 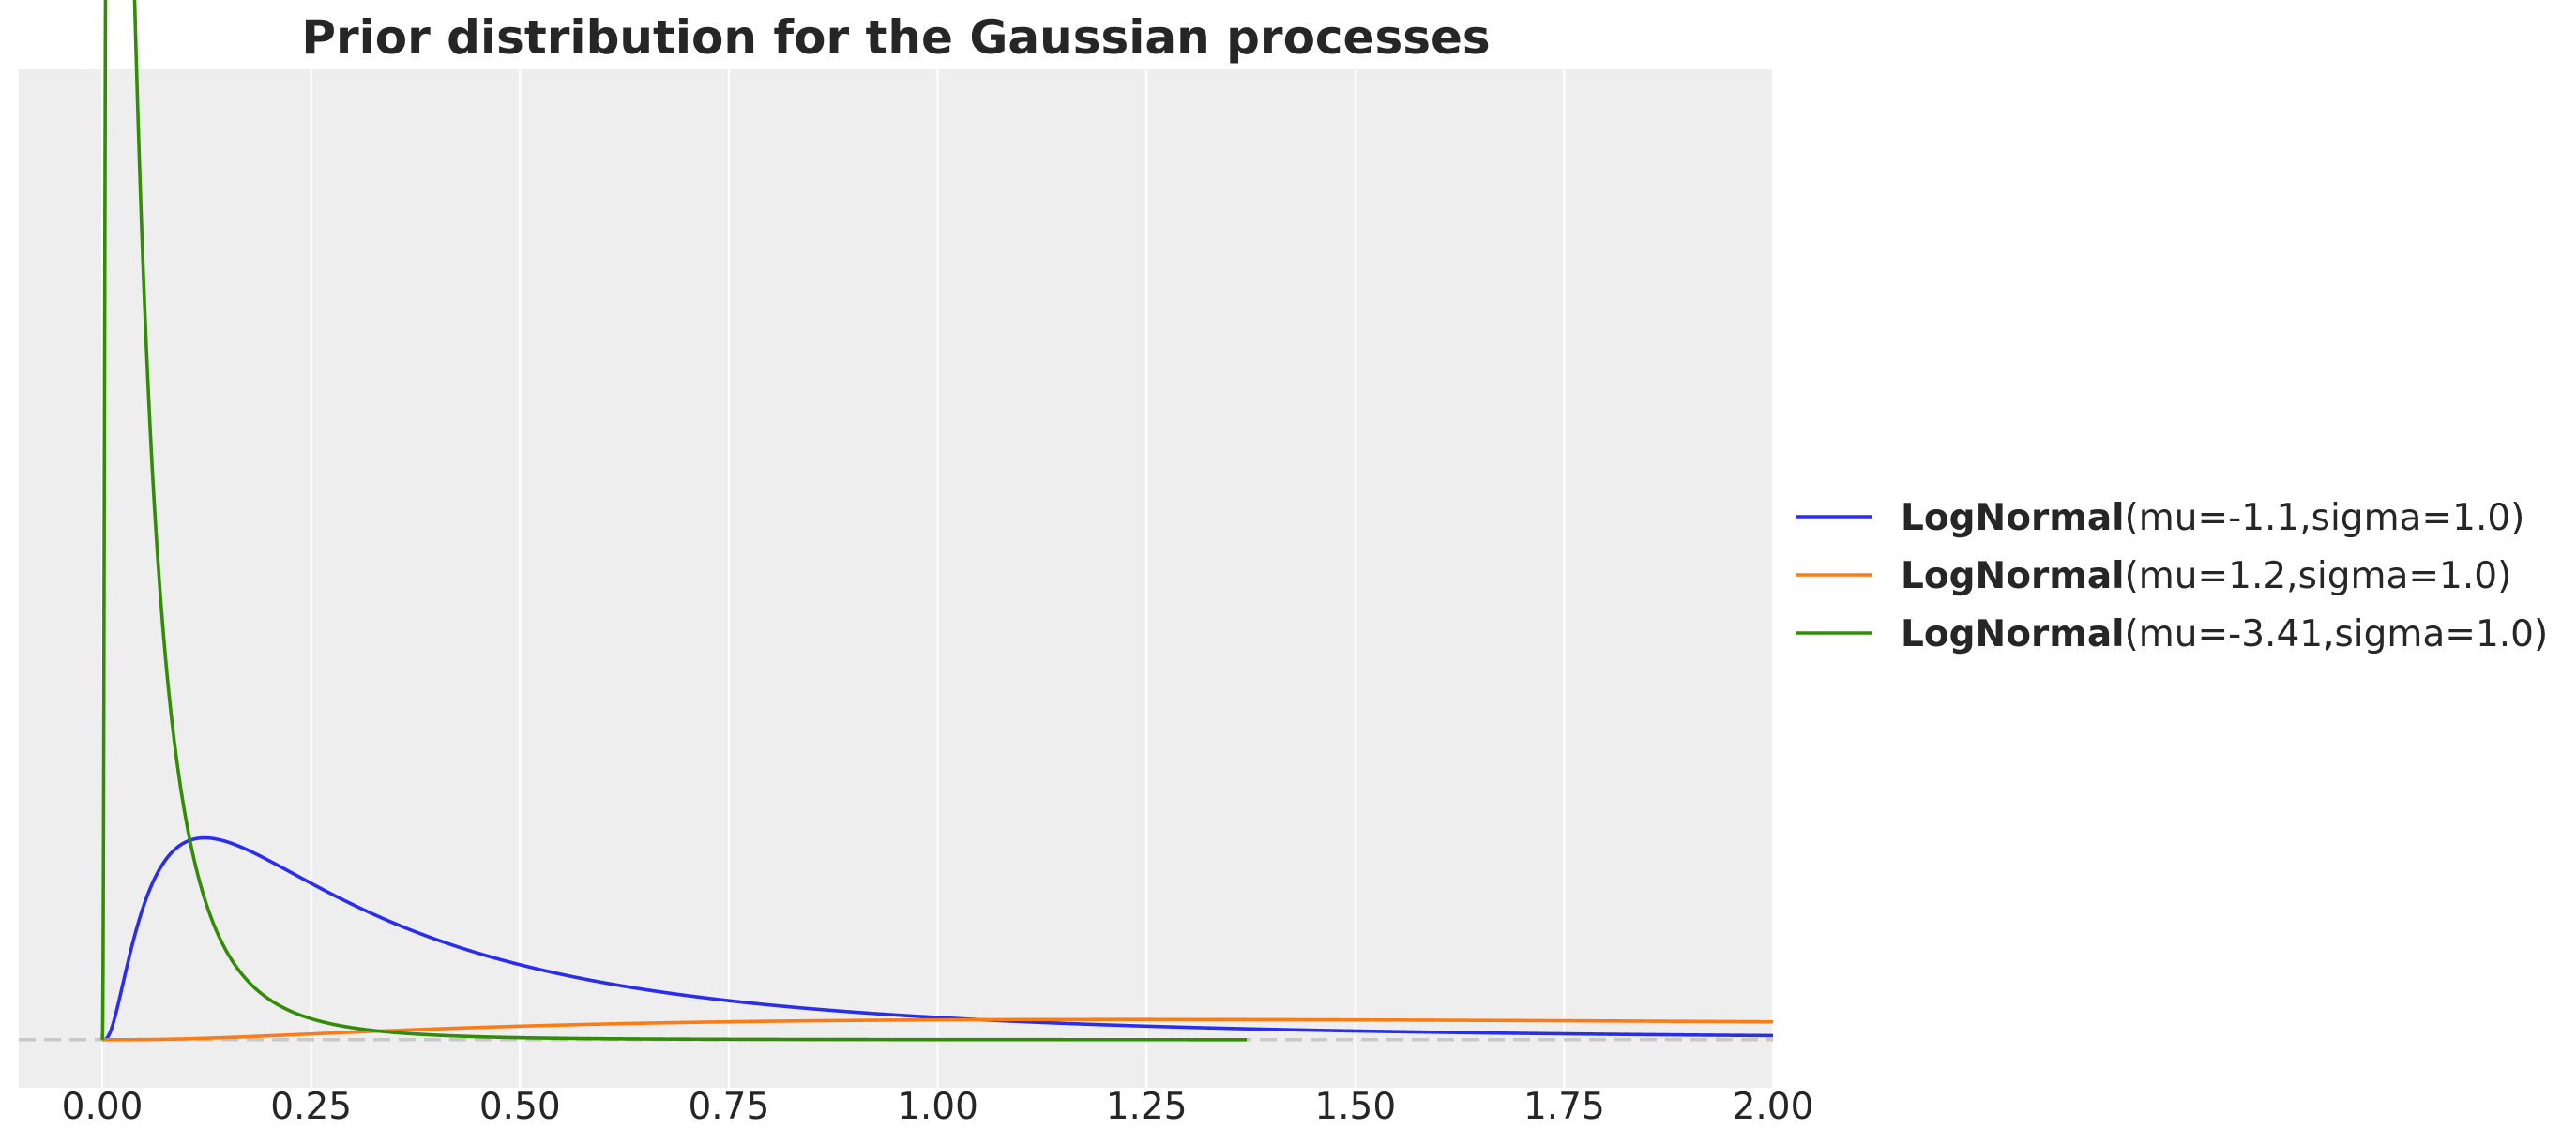 I want to click on legend-entry-1: LogNormal(mu=1.2,sigma=1.0), so click(x=2206, y=576).